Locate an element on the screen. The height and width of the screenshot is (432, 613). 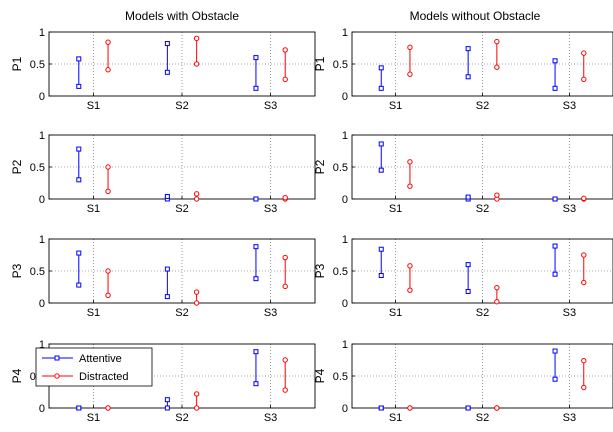
legend: Attentive Distracted is located at coordinates (94, 367).